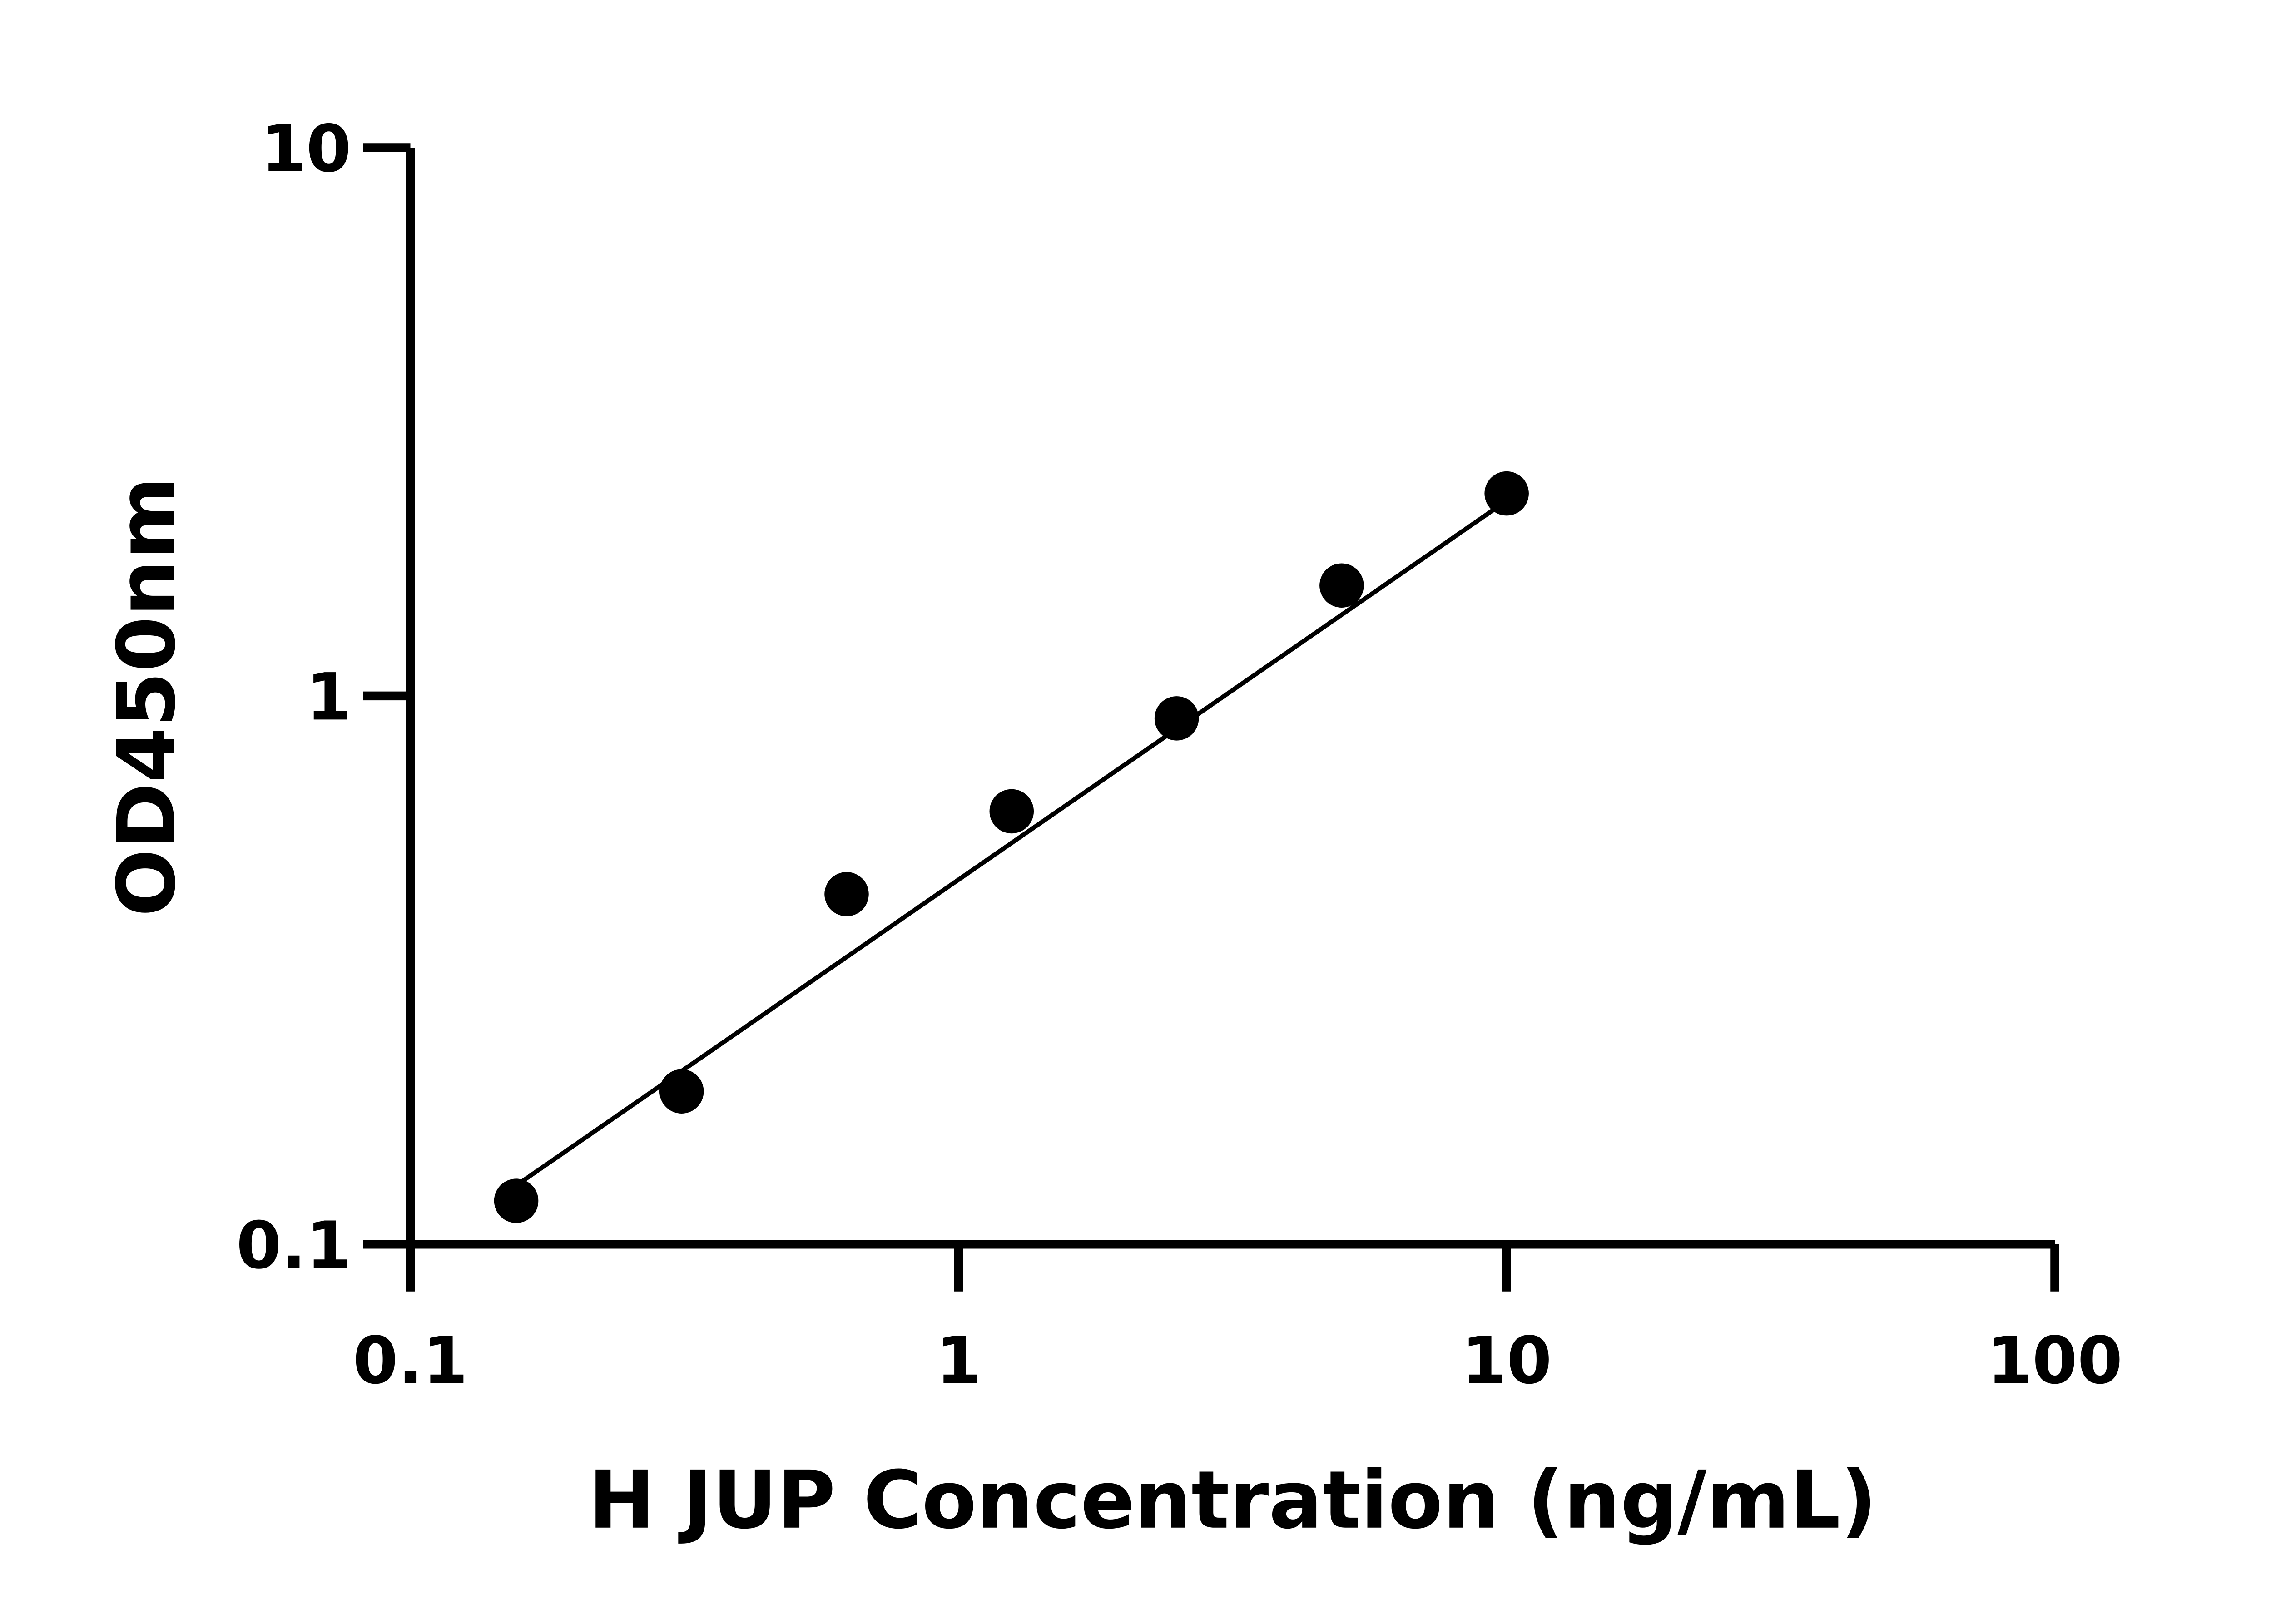 Image resolution: width=2271 pixels, height=1624 pixels. Describe the element at coordinates (1232, 1500) in the screenshot. I see `x-axis-label: H JUP Concentration (ng/mL)` at that location.